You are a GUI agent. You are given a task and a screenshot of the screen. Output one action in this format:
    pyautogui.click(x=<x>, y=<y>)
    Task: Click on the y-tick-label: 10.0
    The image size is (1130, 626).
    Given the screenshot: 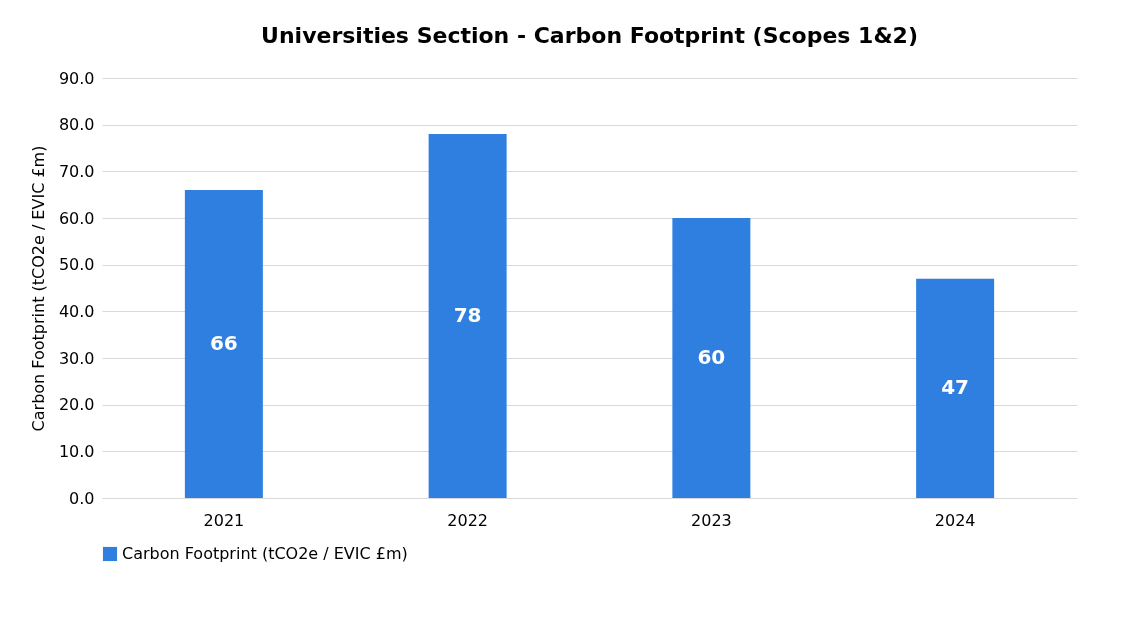 What is the action you would take?
    pyautogui.click(x=76, y=451)
    